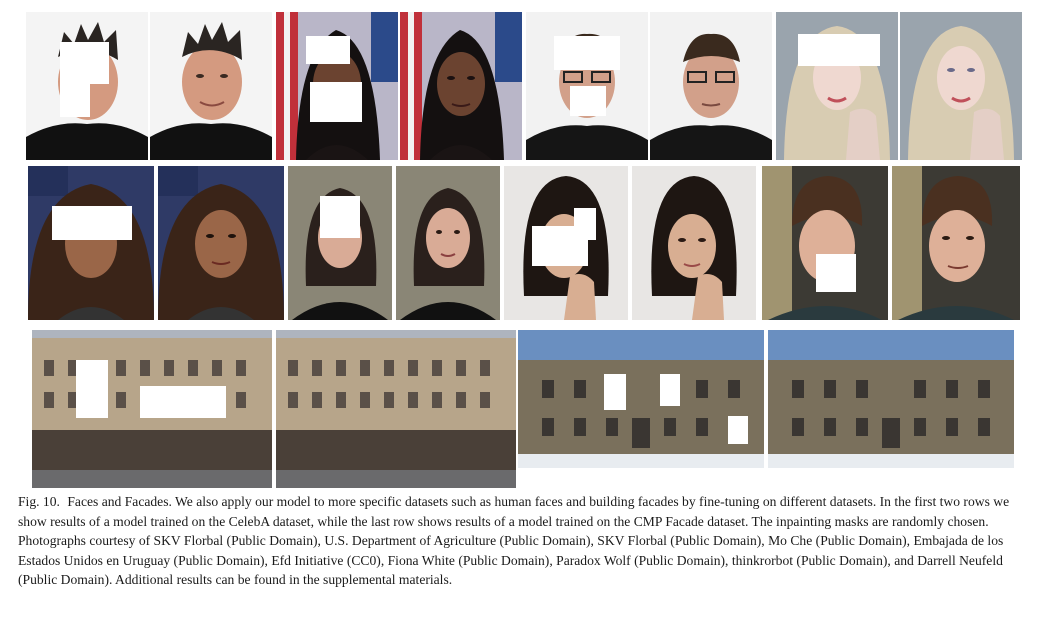  What do you see at coordinates (961, 86) in the screenshot?
I see `face-4-inpainted-result` at bounding box center [961, 86].